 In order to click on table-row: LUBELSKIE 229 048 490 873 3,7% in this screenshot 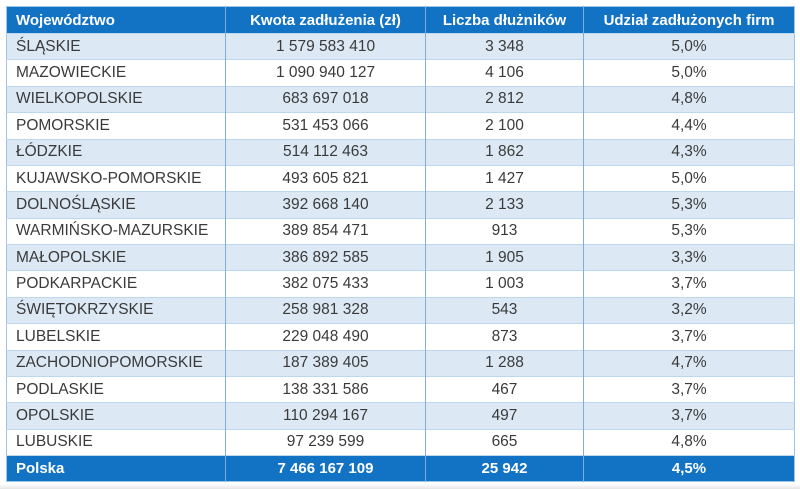, I will do `click(400, 336)`.